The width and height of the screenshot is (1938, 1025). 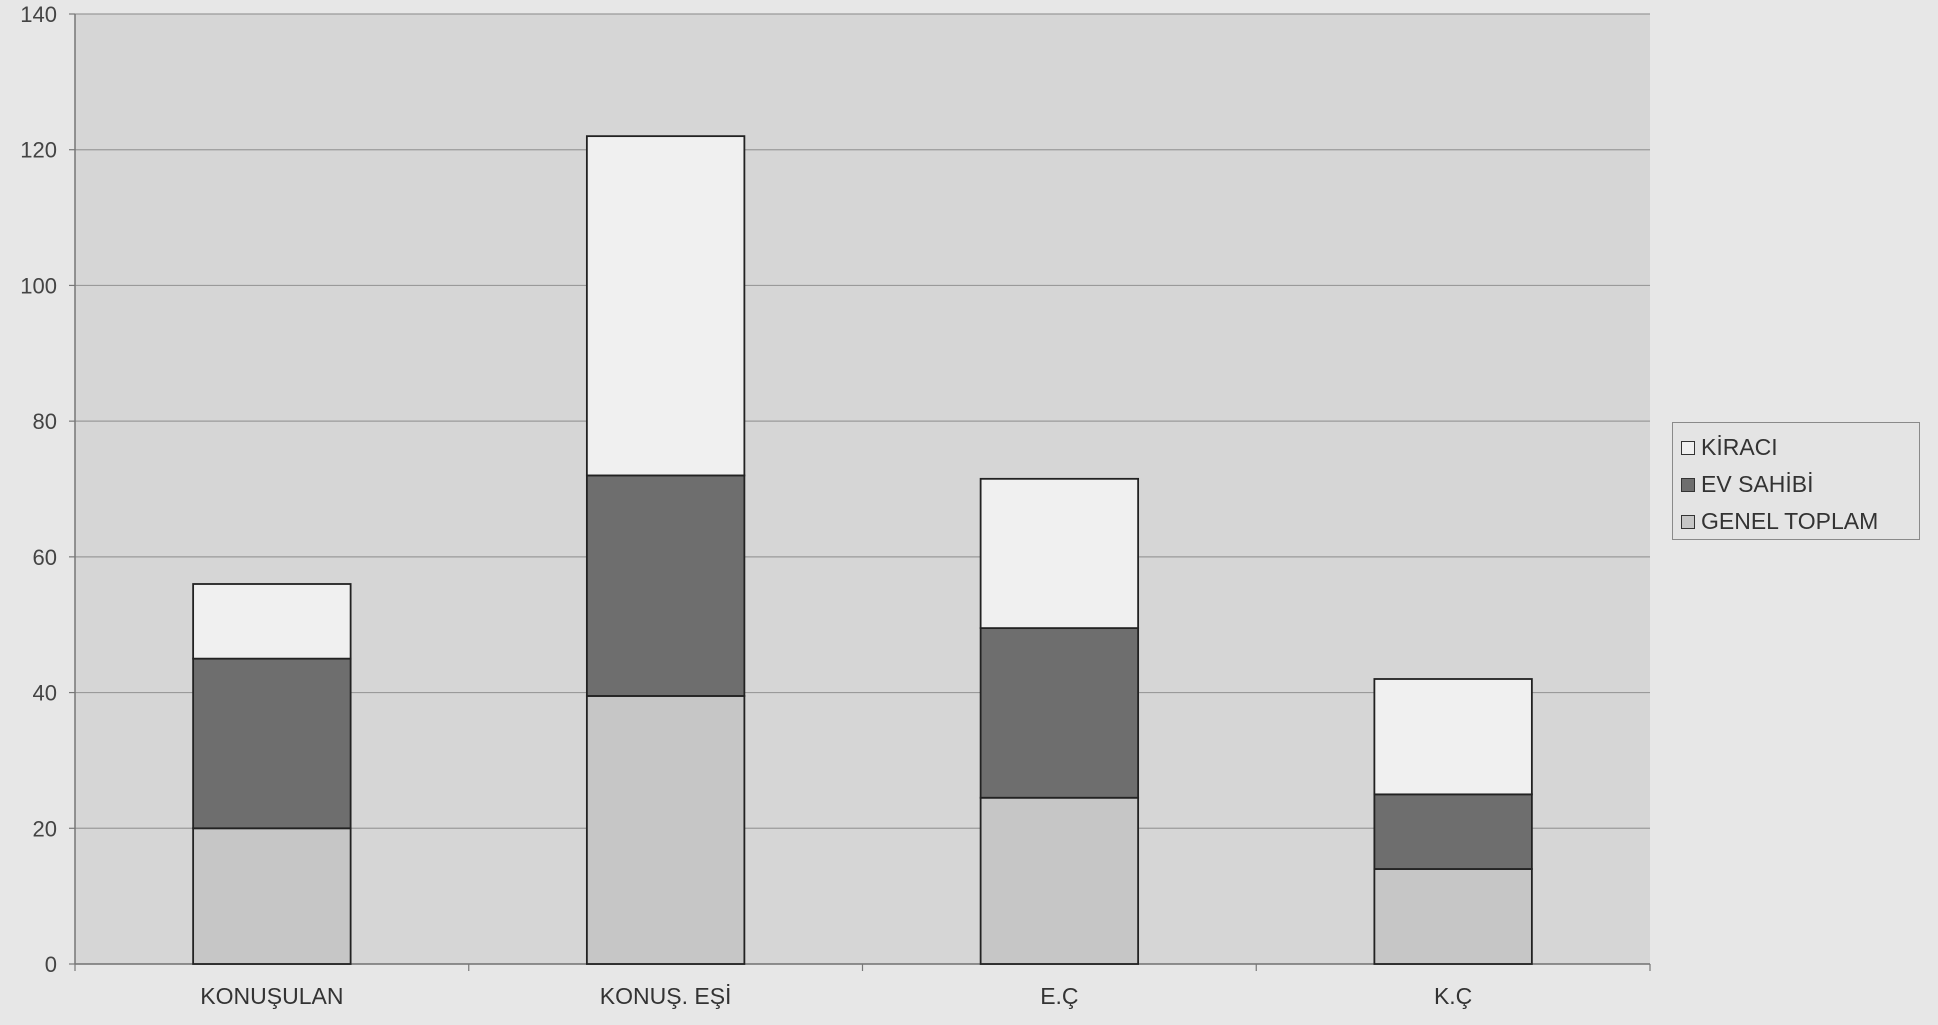 I want to click on x-tick-label-1: KONUŞULAN, so click(x=271, y=996).